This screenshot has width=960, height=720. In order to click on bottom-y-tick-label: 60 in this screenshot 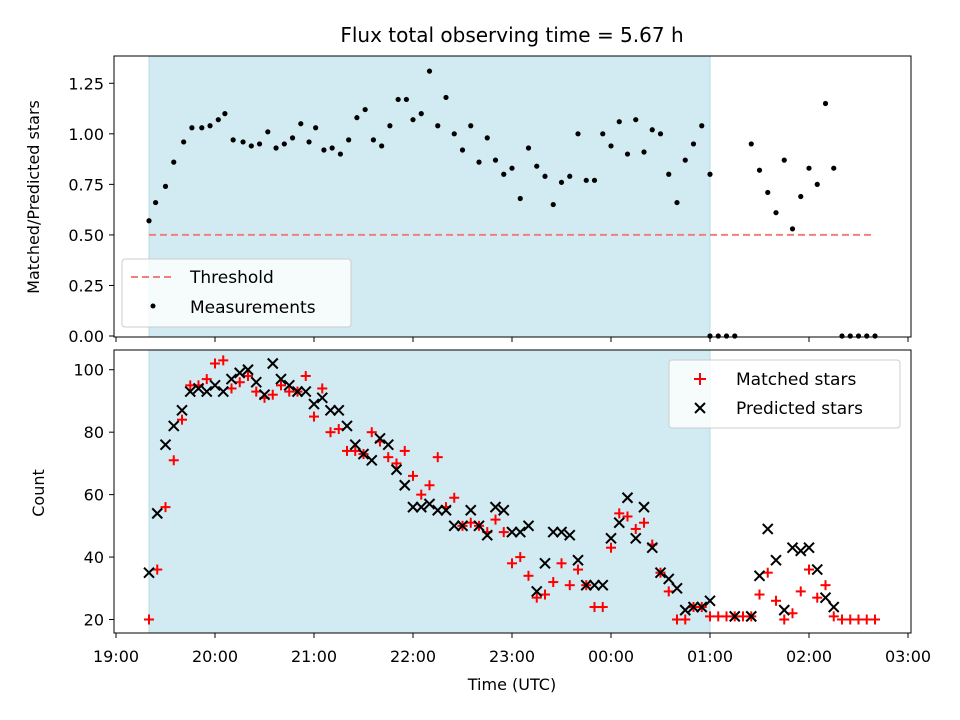, I will do `click(94, 495)`.